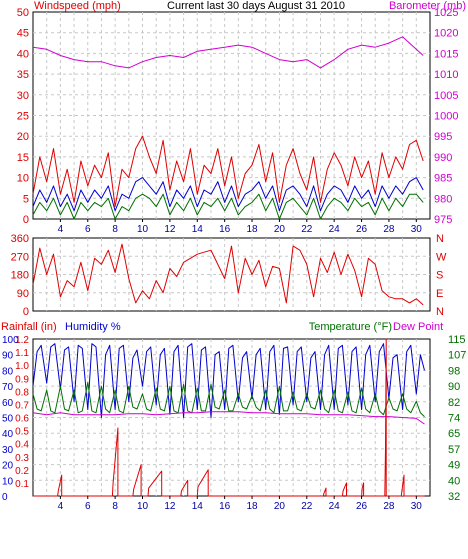 This screenshot has height=559, width=468. I want to click on windspeed-tick-label: 40, so click(23, 54).